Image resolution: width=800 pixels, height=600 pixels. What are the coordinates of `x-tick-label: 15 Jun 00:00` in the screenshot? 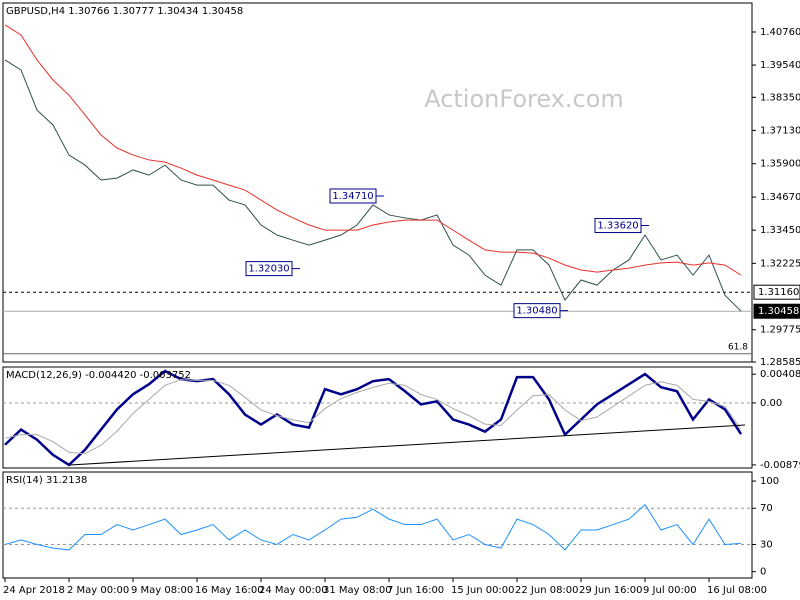 It's located at (483, 590).